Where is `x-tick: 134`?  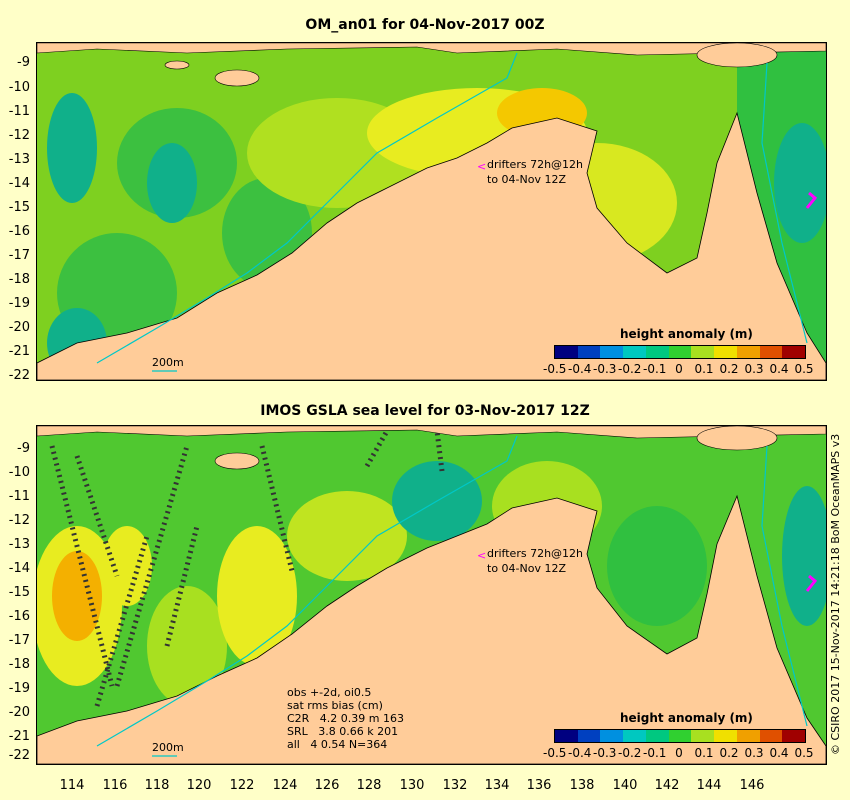 x-tick: 134 is located at coordinates (497, 785).